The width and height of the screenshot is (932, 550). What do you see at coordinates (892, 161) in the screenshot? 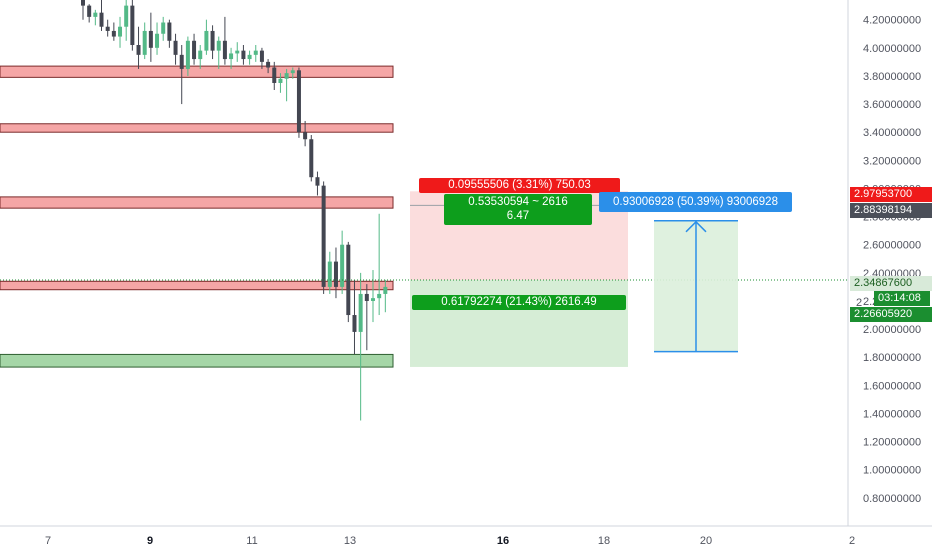
I see `y-tick-5: 3.20000000` at bounding box center [892, 161].